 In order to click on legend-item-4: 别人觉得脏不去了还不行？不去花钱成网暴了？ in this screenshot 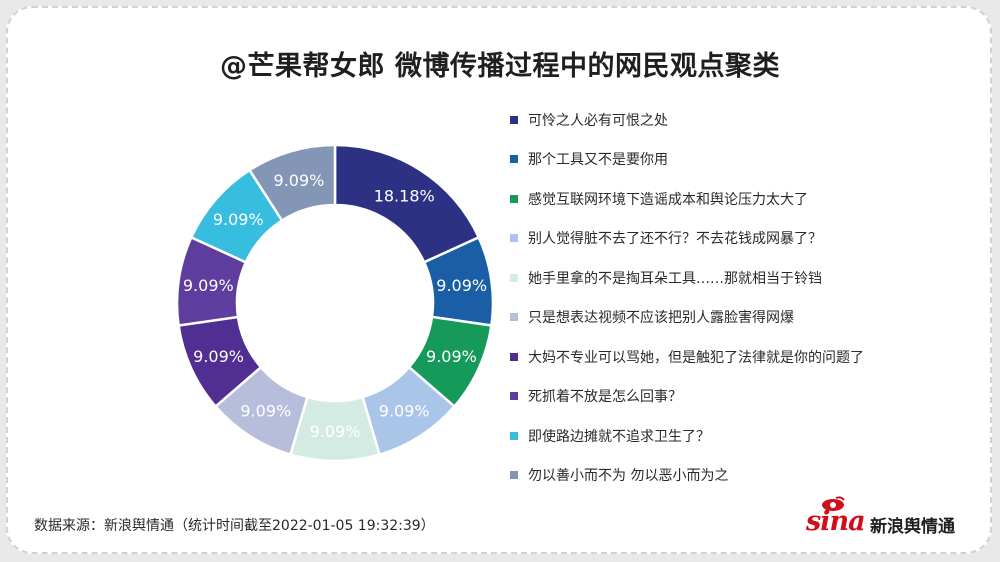, I will do `click(745, 239)`.